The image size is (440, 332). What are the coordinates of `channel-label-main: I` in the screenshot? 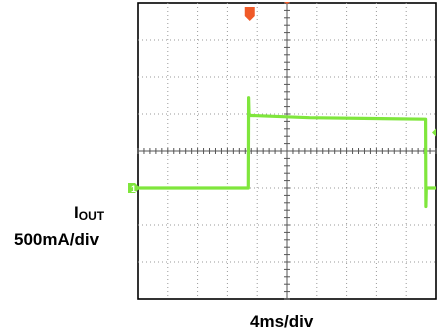 It's located at (76, 212).